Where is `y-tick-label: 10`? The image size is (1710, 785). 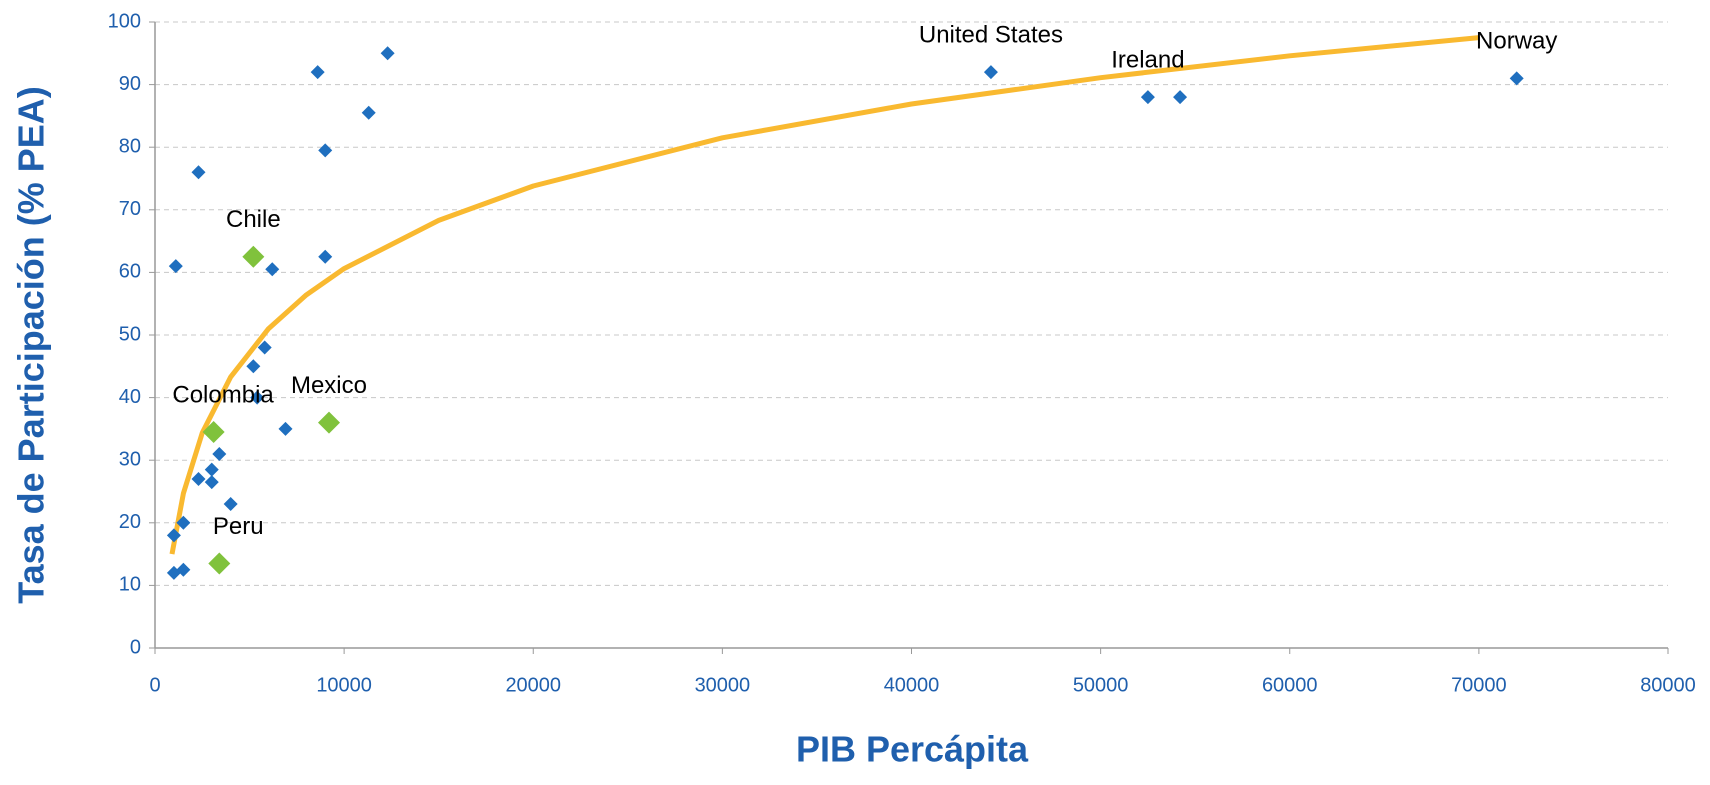
y-tick-label: 10 is located at coordinates (130, 585).